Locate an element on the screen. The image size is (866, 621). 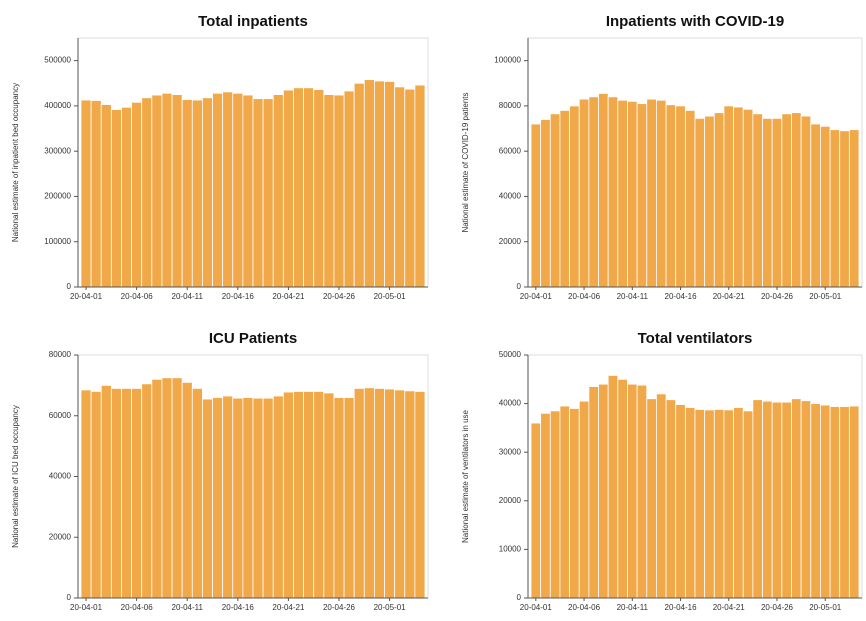
y-axis-label: National estimate of ICU bed occupancy is located at coordinates (15, 476).